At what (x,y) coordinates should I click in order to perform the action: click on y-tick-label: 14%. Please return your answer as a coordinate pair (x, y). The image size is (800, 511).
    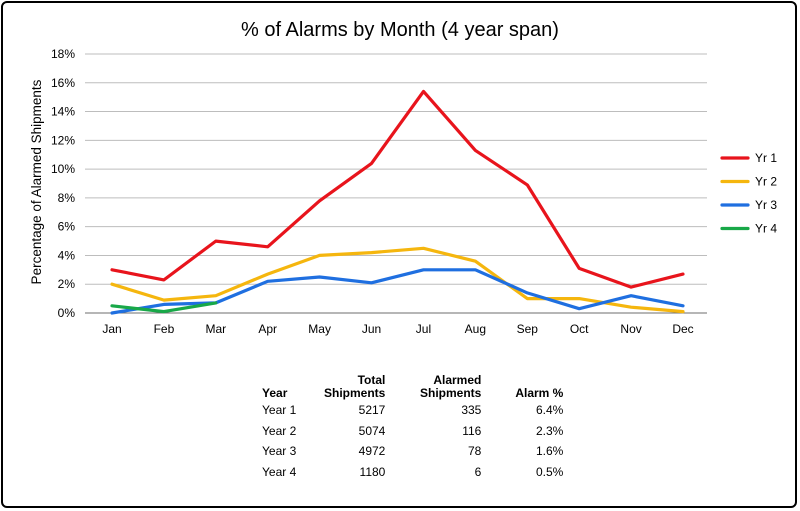
    Looking at the image, I should click on (63, 112).